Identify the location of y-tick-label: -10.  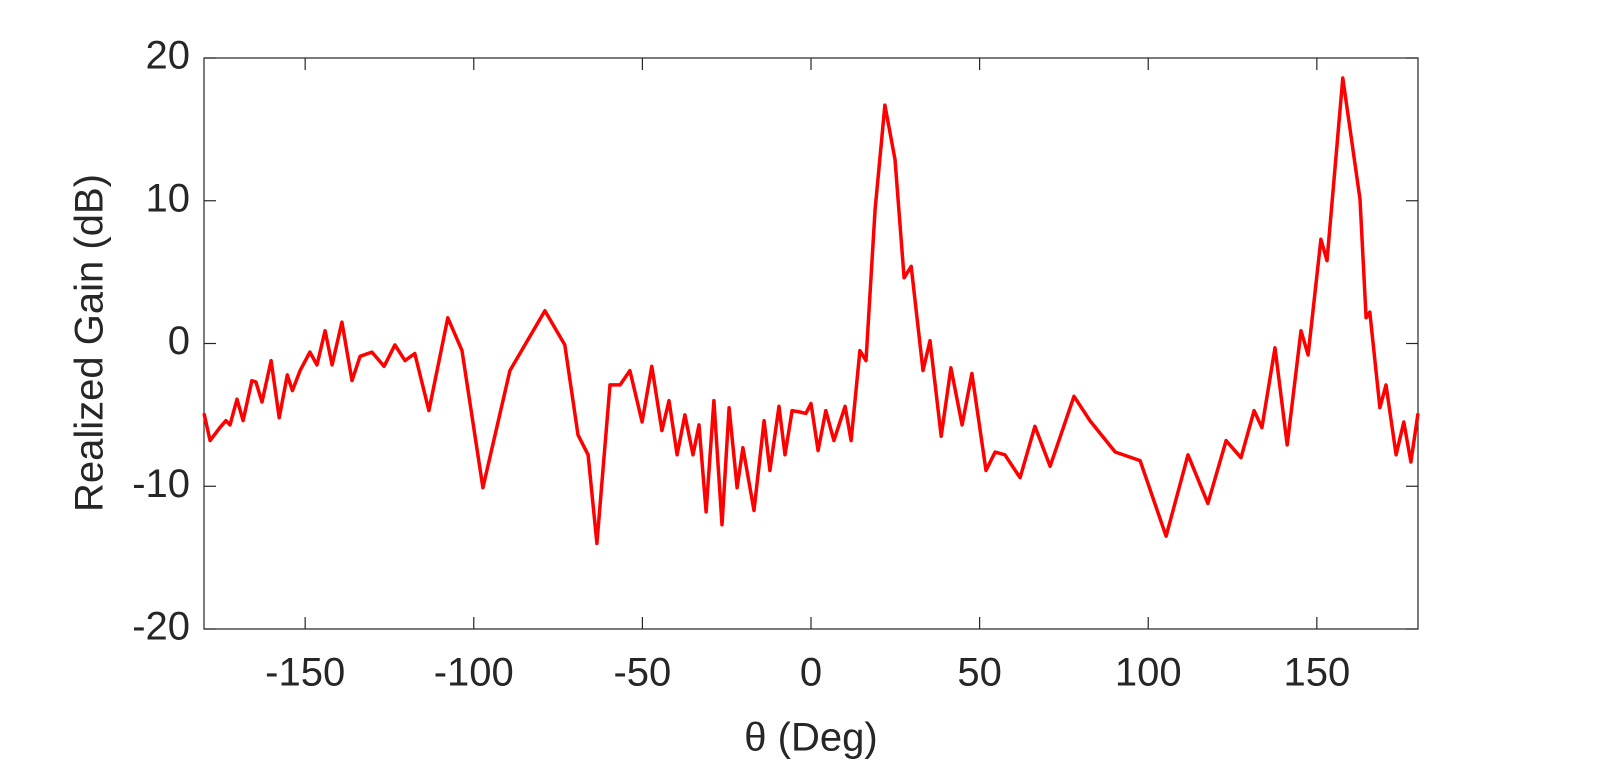
(161, 484).